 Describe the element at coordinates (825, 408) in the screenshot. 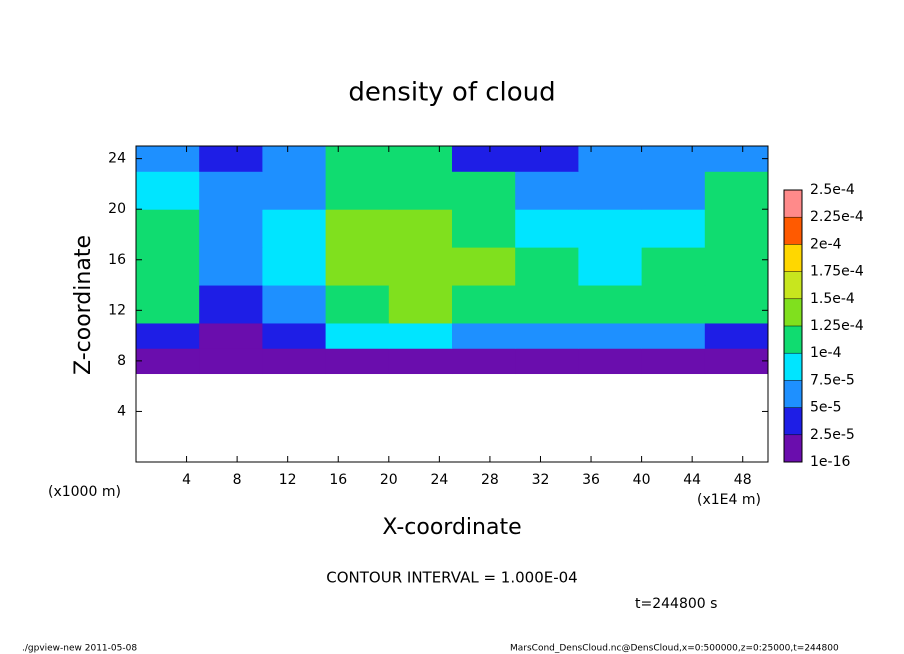

I see `colorbar-label: 5e-5` at that location.